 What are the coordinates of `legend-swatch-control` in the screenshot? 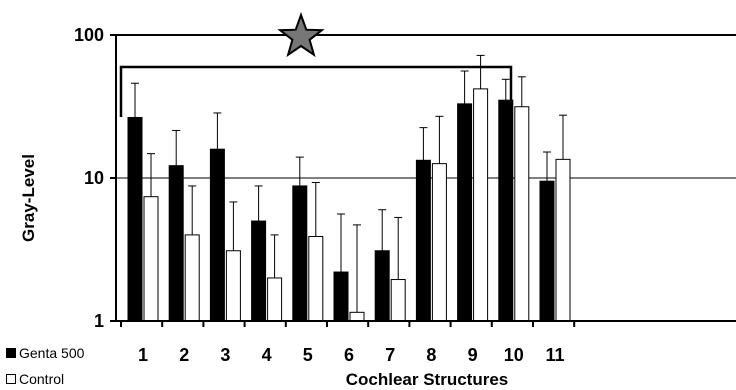 It's located at (11, 379).